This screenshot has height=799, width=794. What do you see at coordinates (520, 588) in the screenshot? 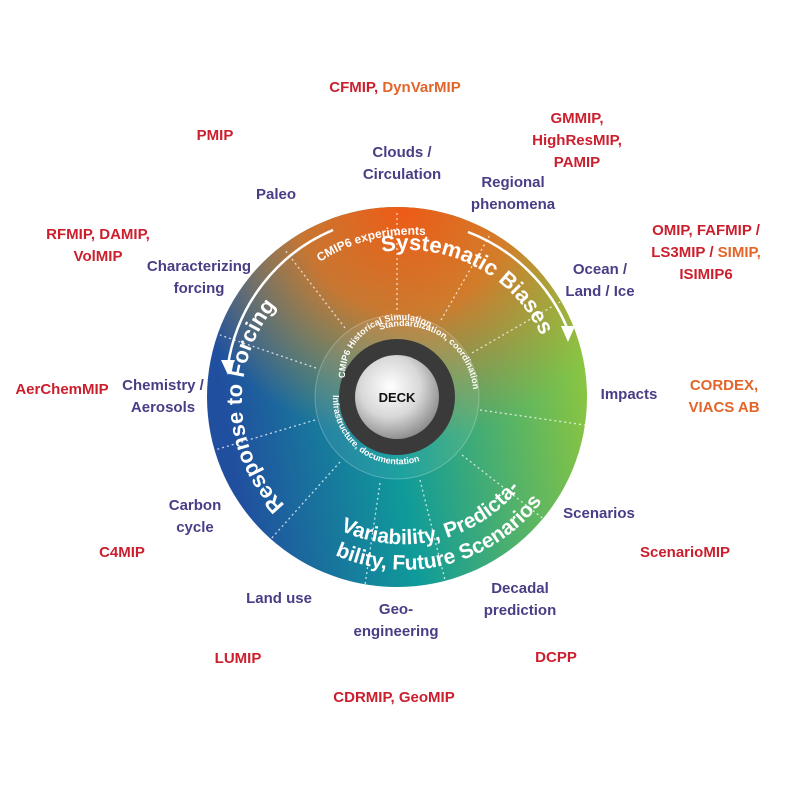
I see `topic-decadal-line1: Decadal` at bounding box center [520, 588].